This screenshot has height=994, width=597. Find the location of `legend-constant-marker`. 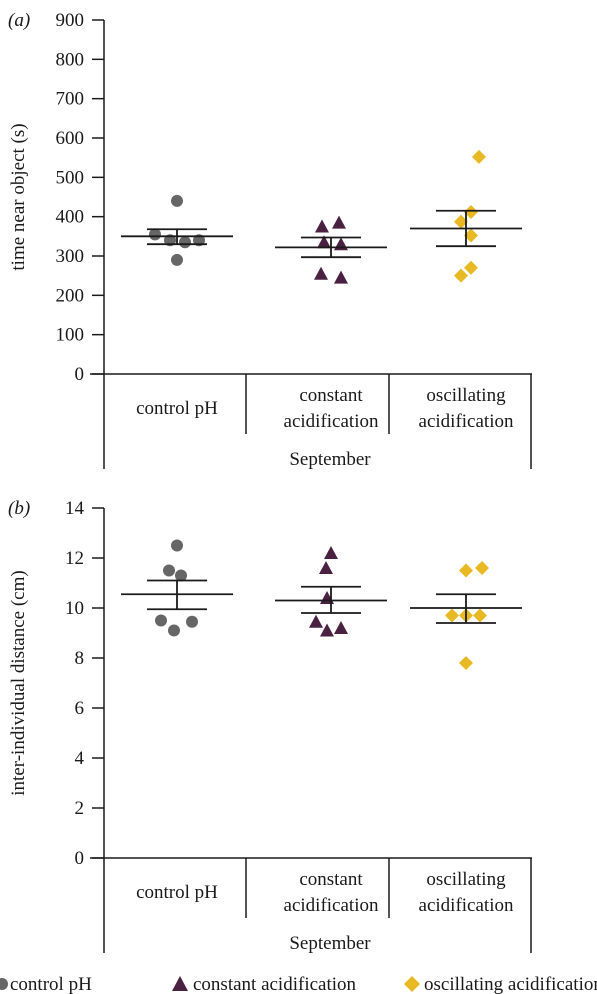

legend-constant-marker is located at coordinates (180, 983).